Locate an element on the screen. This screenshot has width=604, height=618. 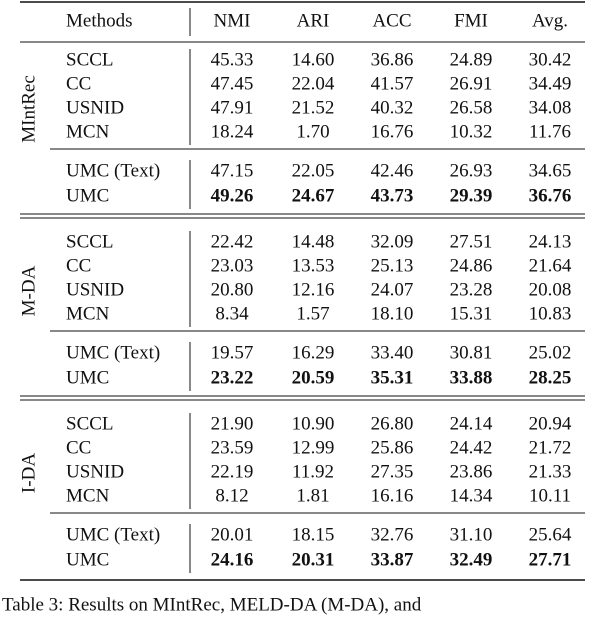
method-name: SCCL is located at coordinates (90, 59).